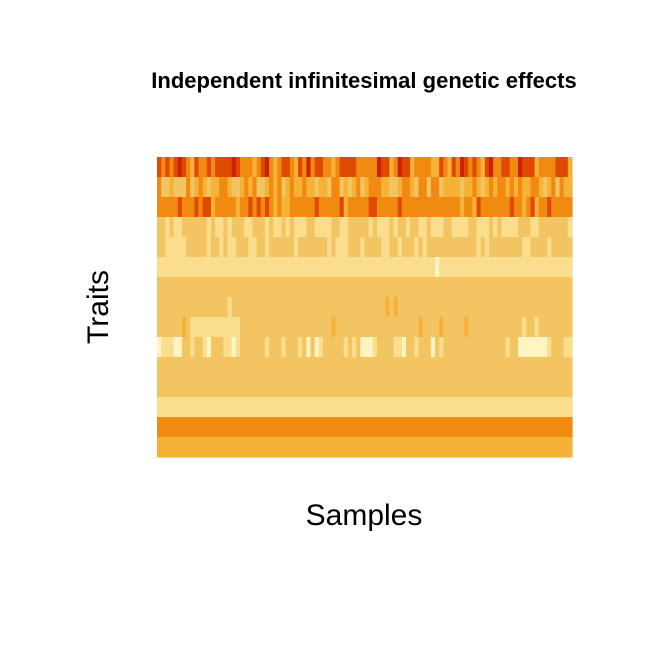 The height and width of the screenshot is (652, 652). Describe the element at coordinates (364, 515) in the screenshot. I see `x-axis-label: Samples` at that location.